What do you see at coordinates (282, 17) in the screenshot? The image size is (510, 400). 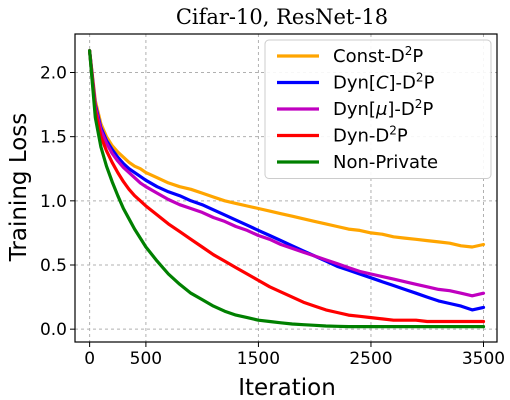 I see `chart-title: Cifar-10, ResNet-18` at bounding box center [282, 17].